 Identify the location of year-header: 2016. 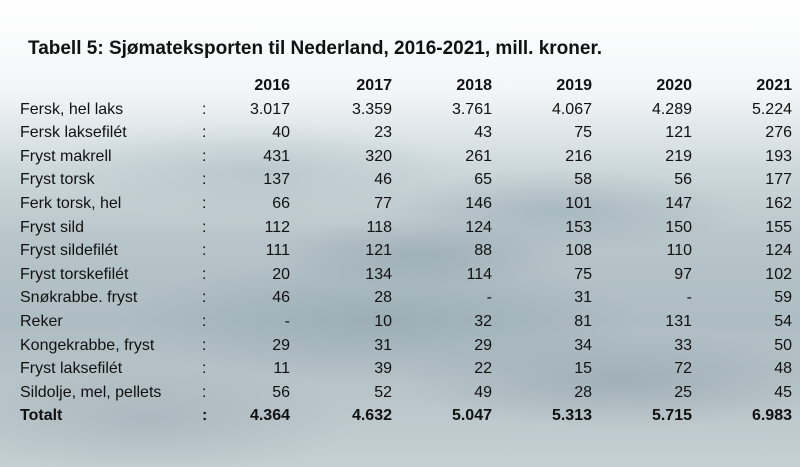
(272, 85).